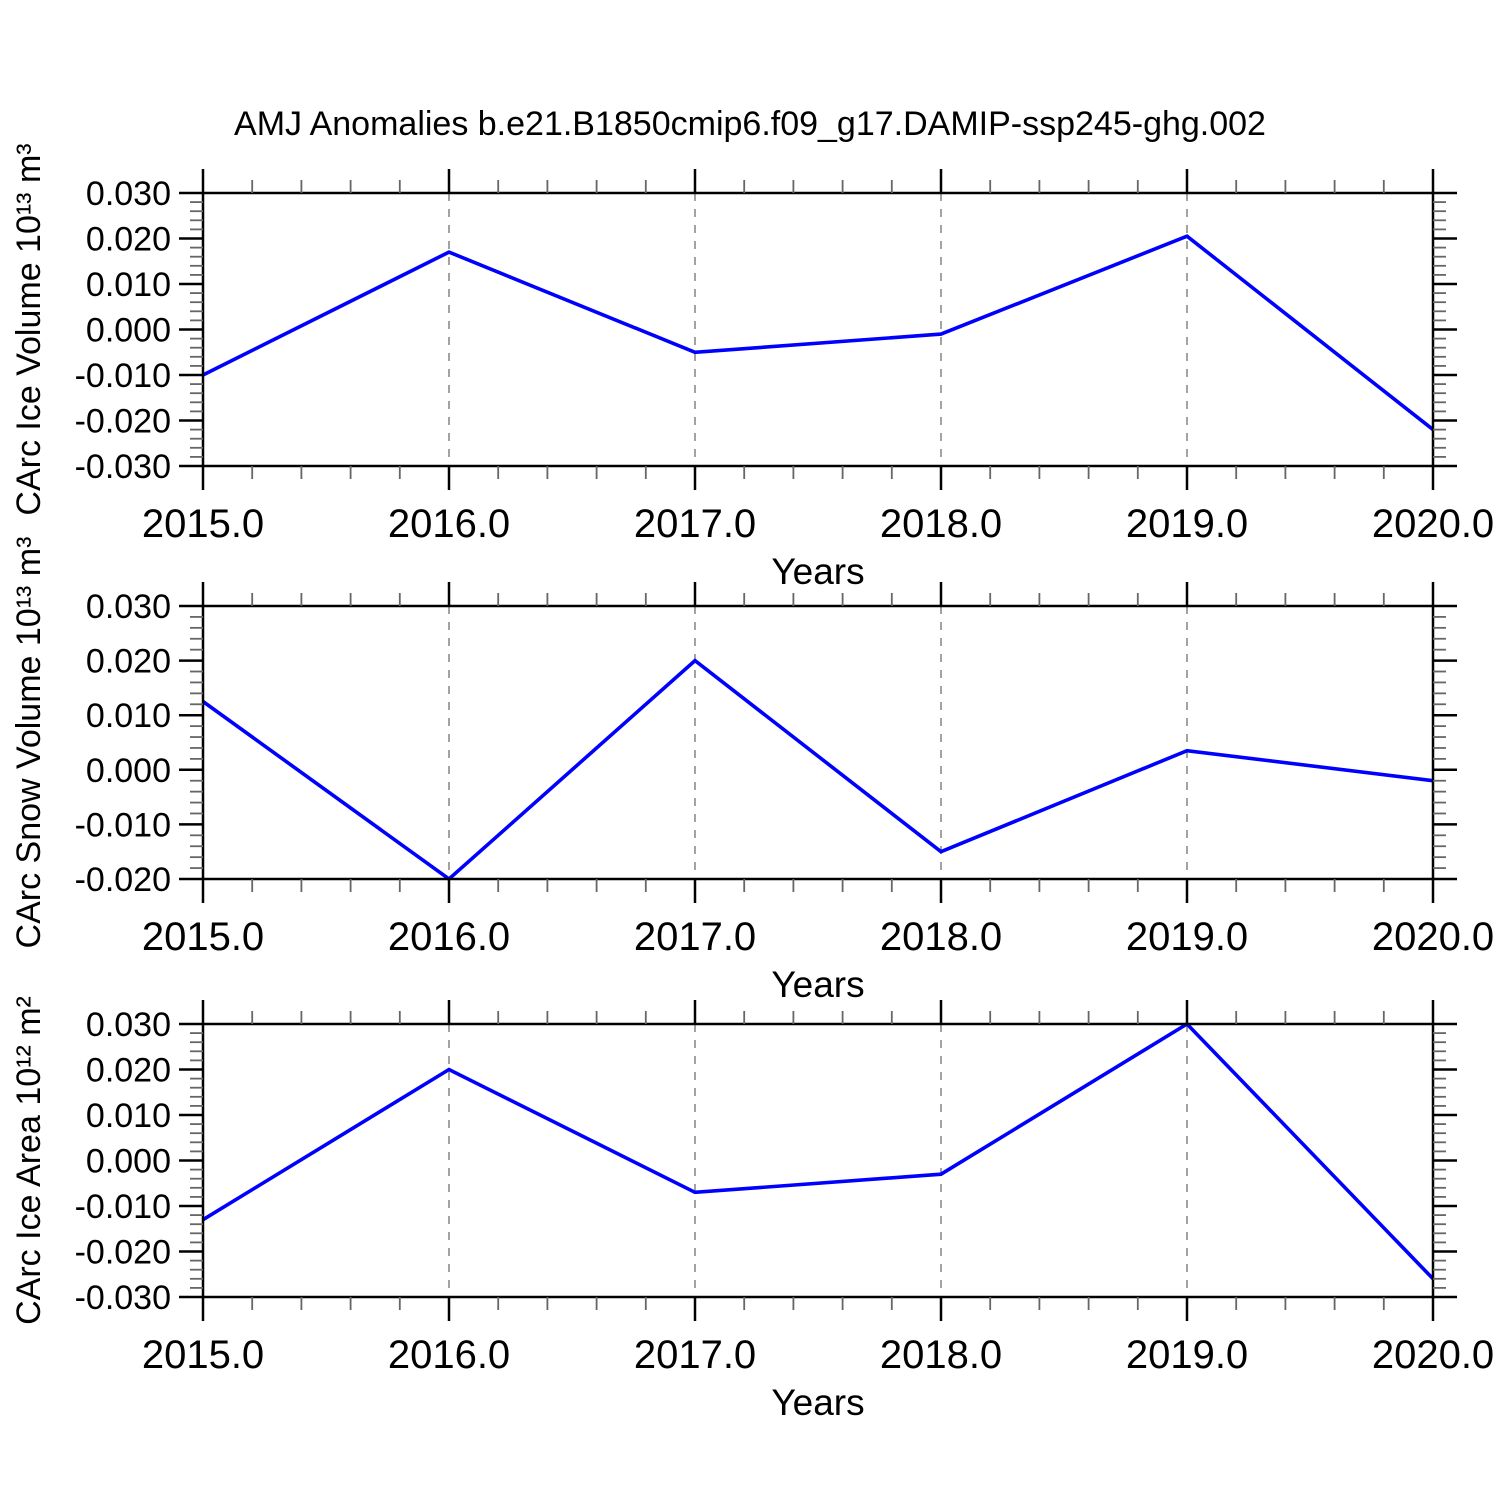 This screenshot has height=1500, width=1500. I want to click on ice-volume-y-axis-label: CArc Ice Volume 10¹³ m³, so click(29, 329).